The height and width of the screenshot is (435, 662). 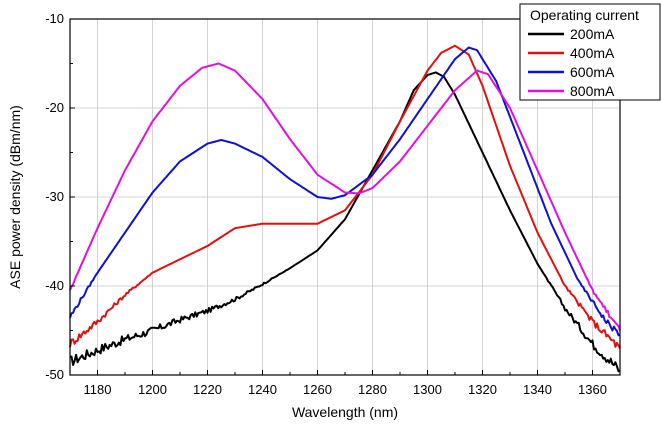 I want to click on x-tick-label: 1220, so click(x=207, y=389).